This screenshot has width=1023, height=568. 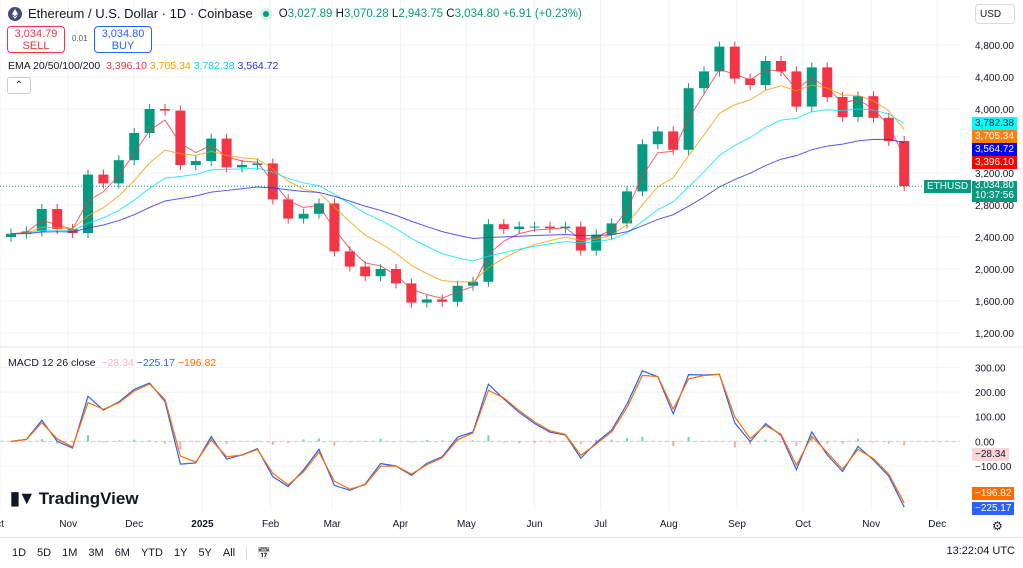 What do you see at coordinates (333, 524) in the screenshot?
I see `time-tick-label: Mar` at bounding box center [333, 524].